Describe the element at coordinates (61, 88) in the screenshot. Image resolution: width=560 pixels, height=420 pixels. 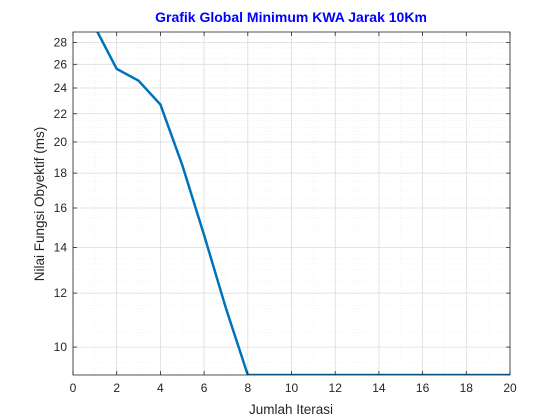
I see `y-tick-label: 24` at that location.